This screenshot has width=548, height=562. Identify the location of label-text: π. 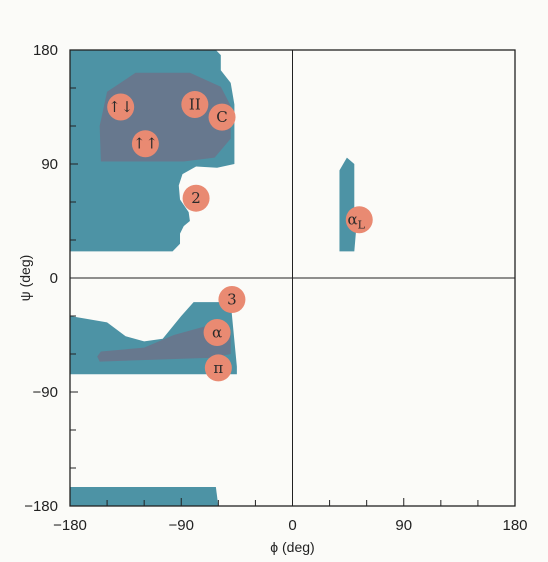
(218, 368).